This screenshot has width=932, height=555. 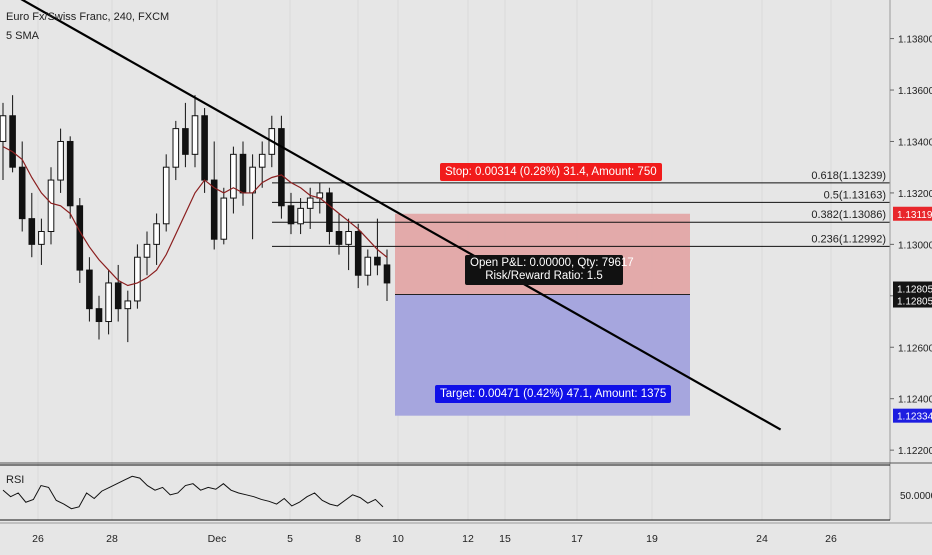 What do you see at coordinates (915, 348) in the screenshot?
I see `price-tick-label-6: 1.12600` at bounding box center [915, 348].